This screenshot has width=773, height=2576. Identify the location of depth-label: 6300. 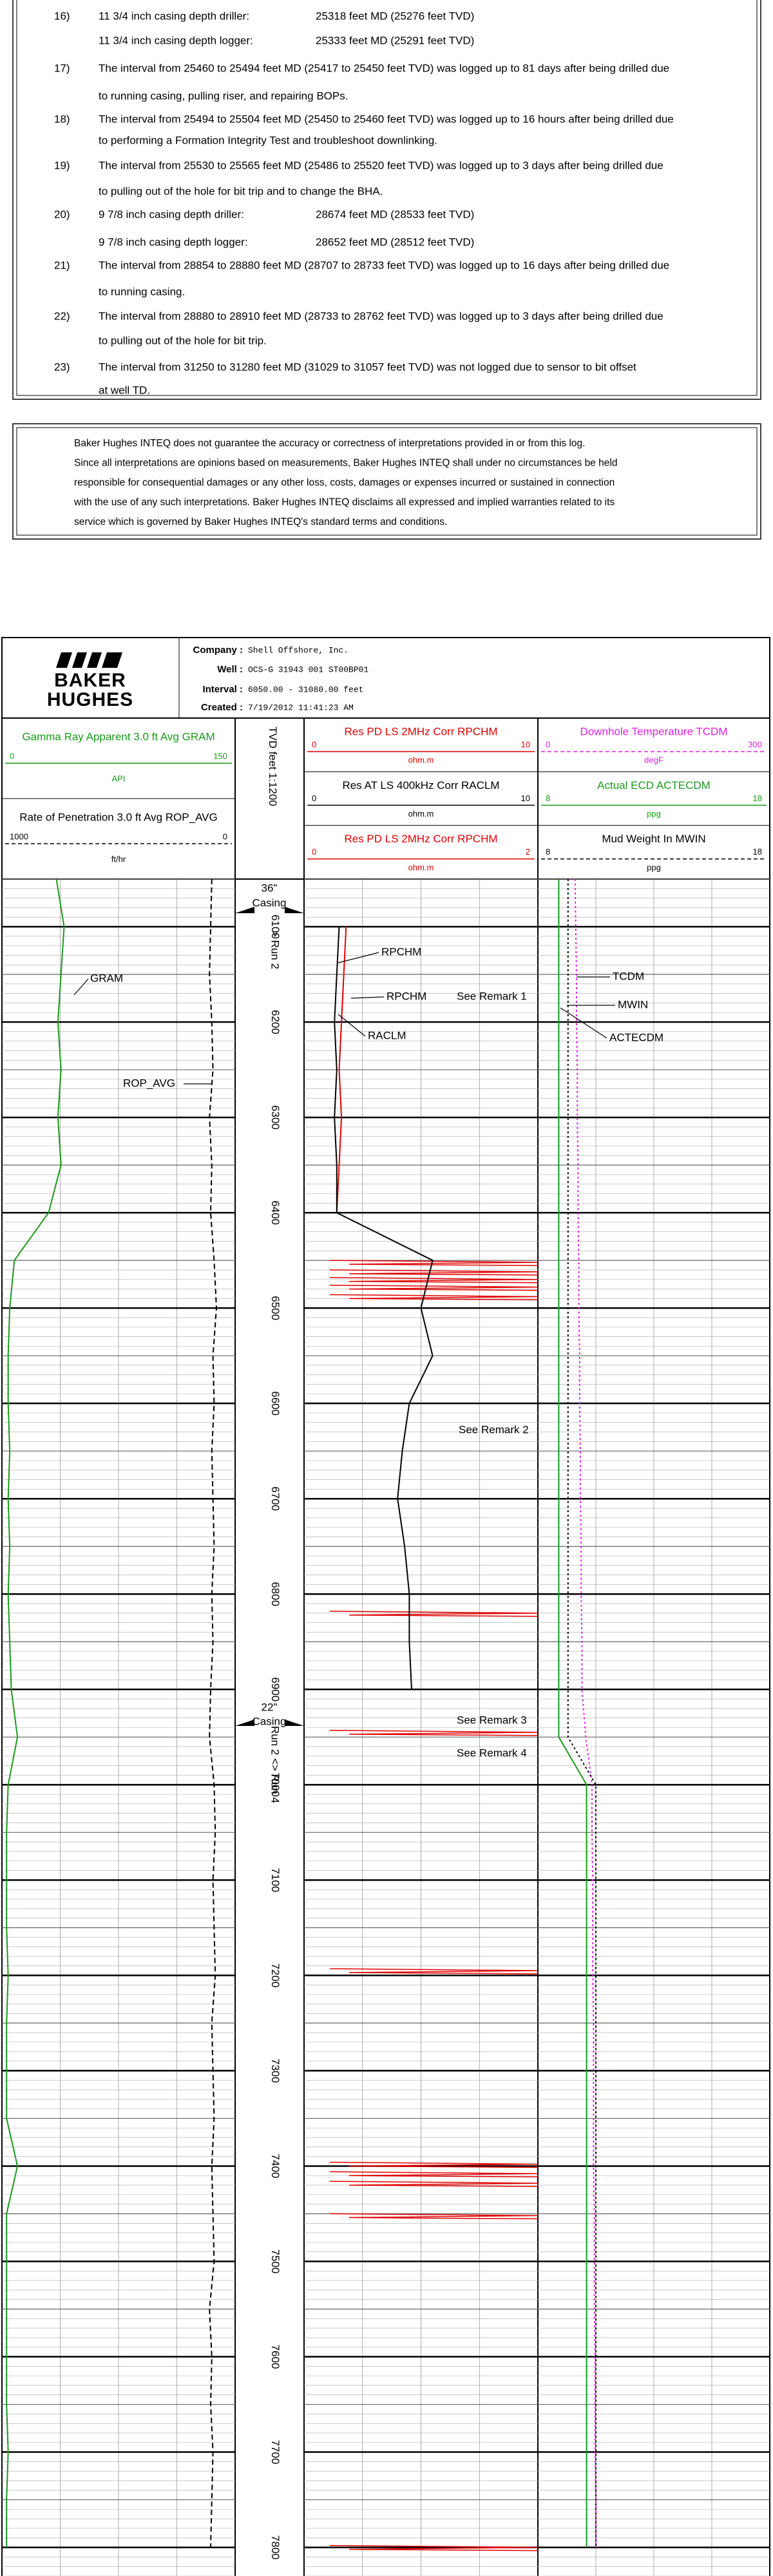
(275, 1117).